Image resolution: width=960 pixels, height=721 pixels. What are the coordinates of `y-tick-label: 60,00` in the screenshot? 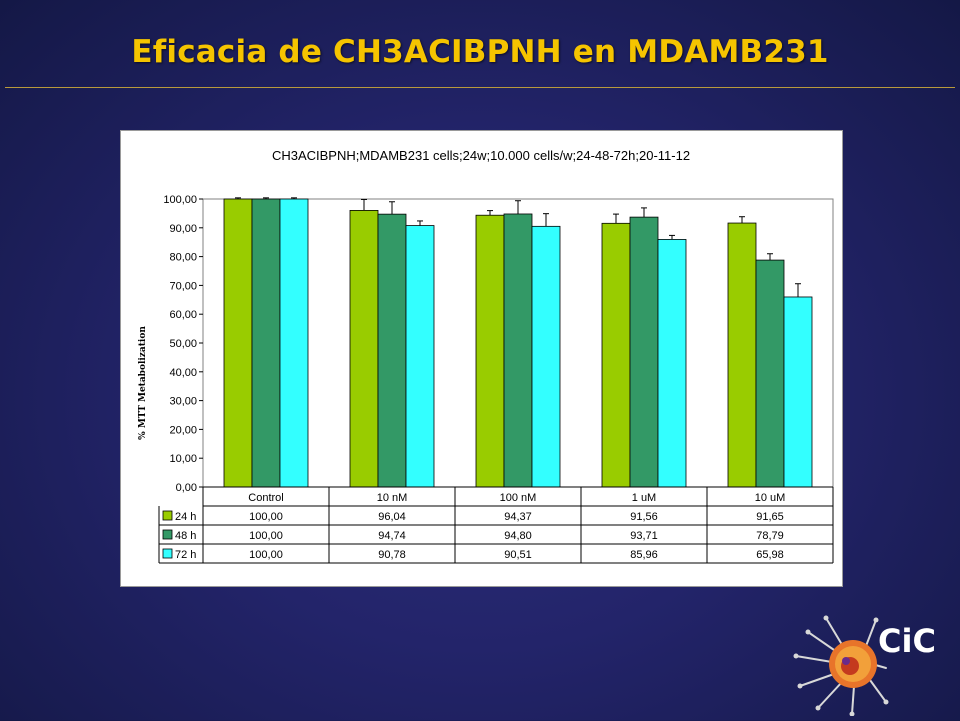 It's located at (183, 315).